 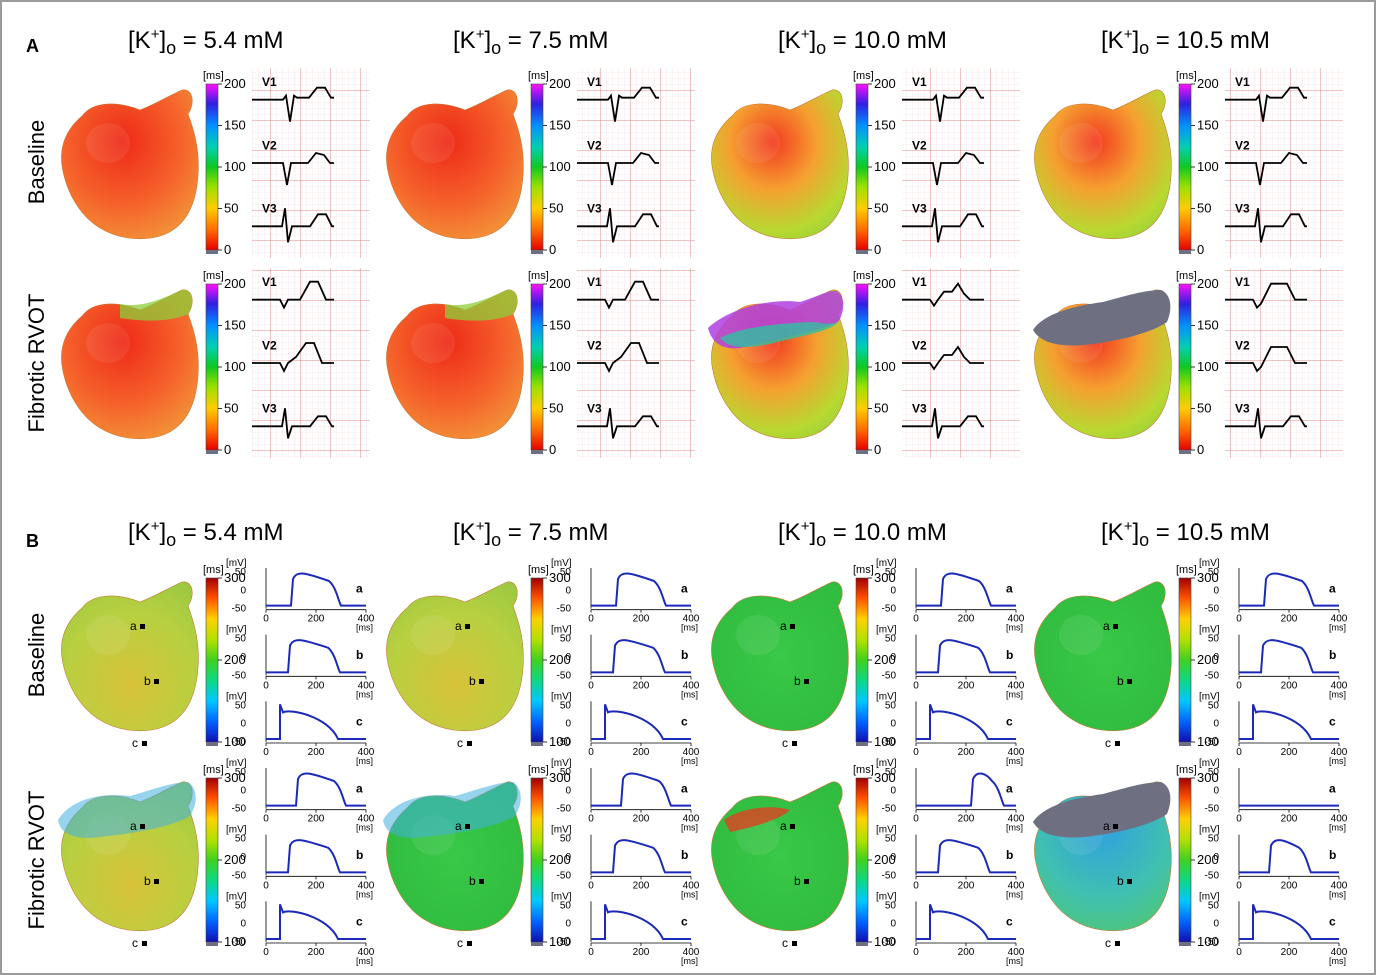 I want to click on rvot-fibrosis-block, so click(x=1102, y=810).